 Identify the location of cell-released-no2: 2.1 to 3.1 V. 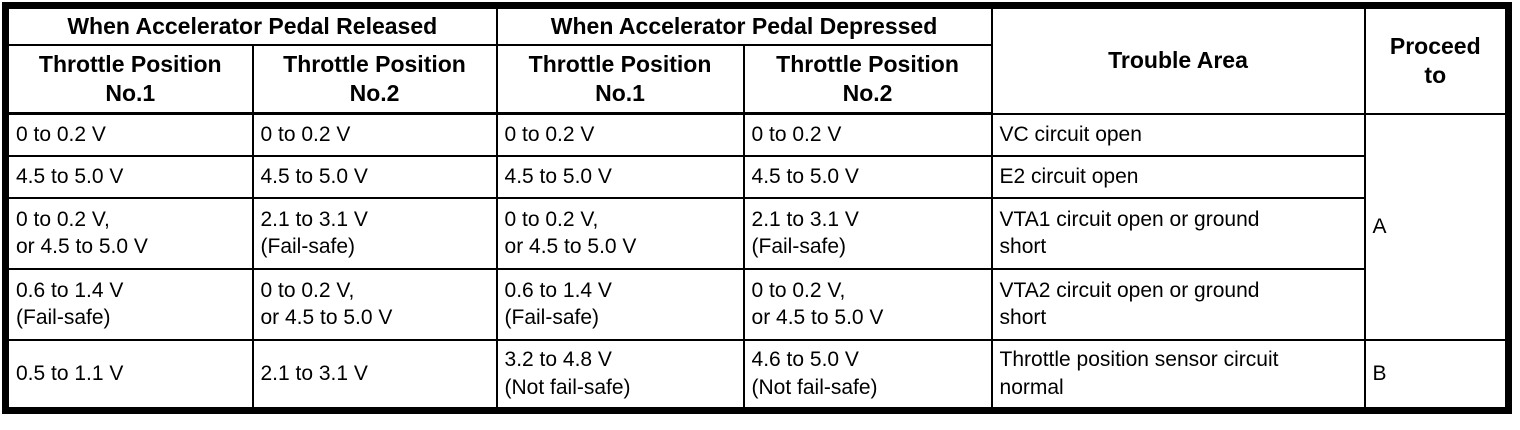
(374, 375).